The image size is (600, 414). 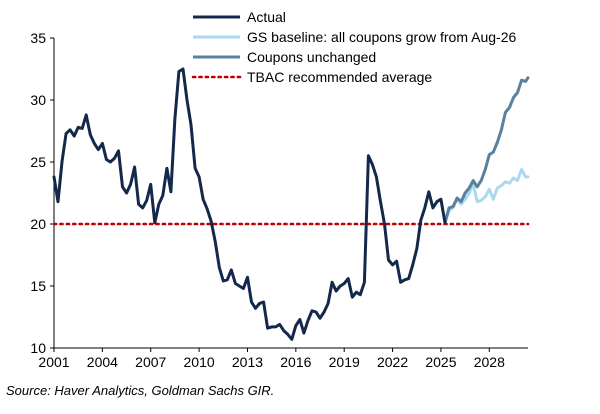 I want to click on x-tick-label: 2019, so click(x=344, y=362).